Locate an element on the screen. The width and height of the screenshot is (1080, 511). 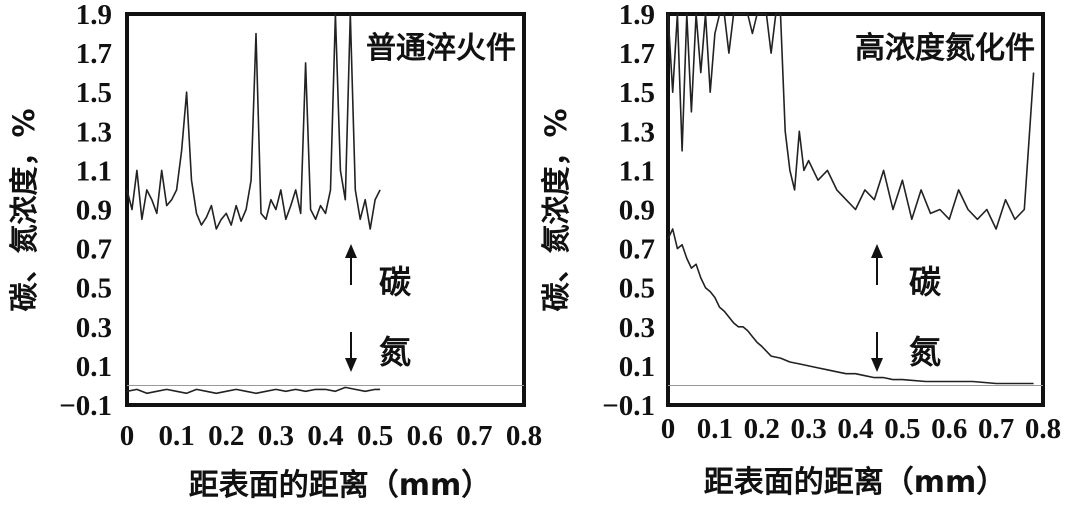
chart-title: 高浓度氮化件 is located at coordinates (945, 48).